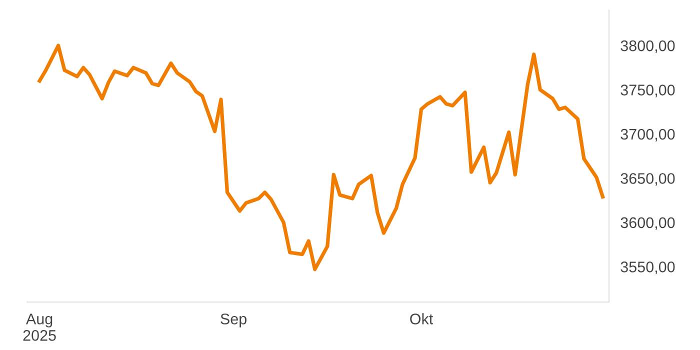  Describe the element at coordinates (647, 223) in the screenshot. I see `y-tick-label: 3600,00` at that location.